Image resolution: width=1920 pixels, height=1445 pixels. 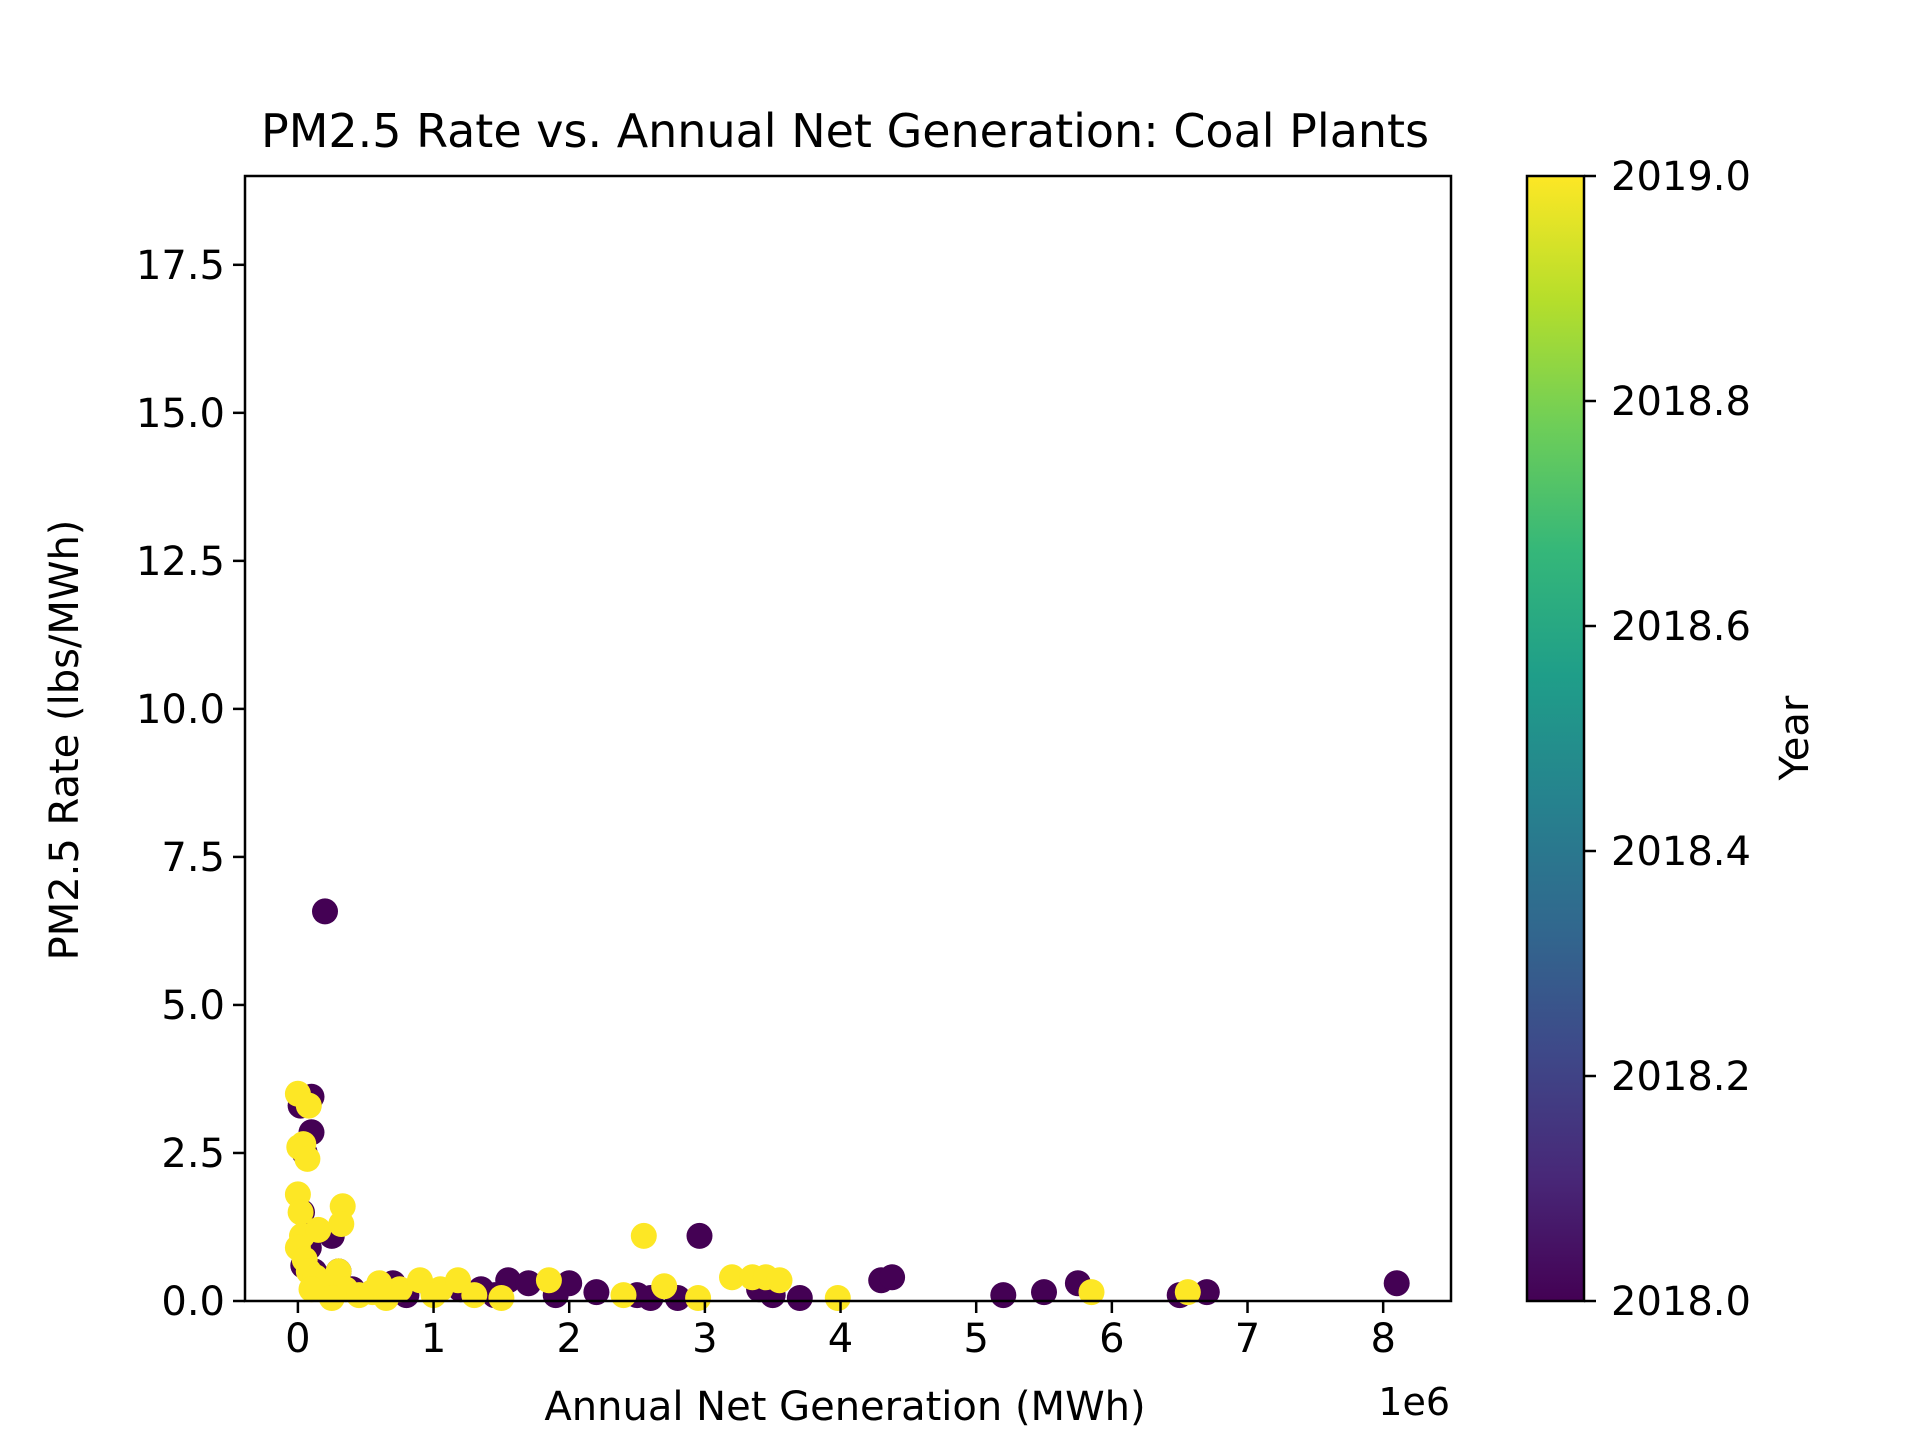 What do you see at coordinates (1681, 1077) in the screenshot?
I see `colorbar-tick-label: 2018.2` at bounding box center [1681, 1077].